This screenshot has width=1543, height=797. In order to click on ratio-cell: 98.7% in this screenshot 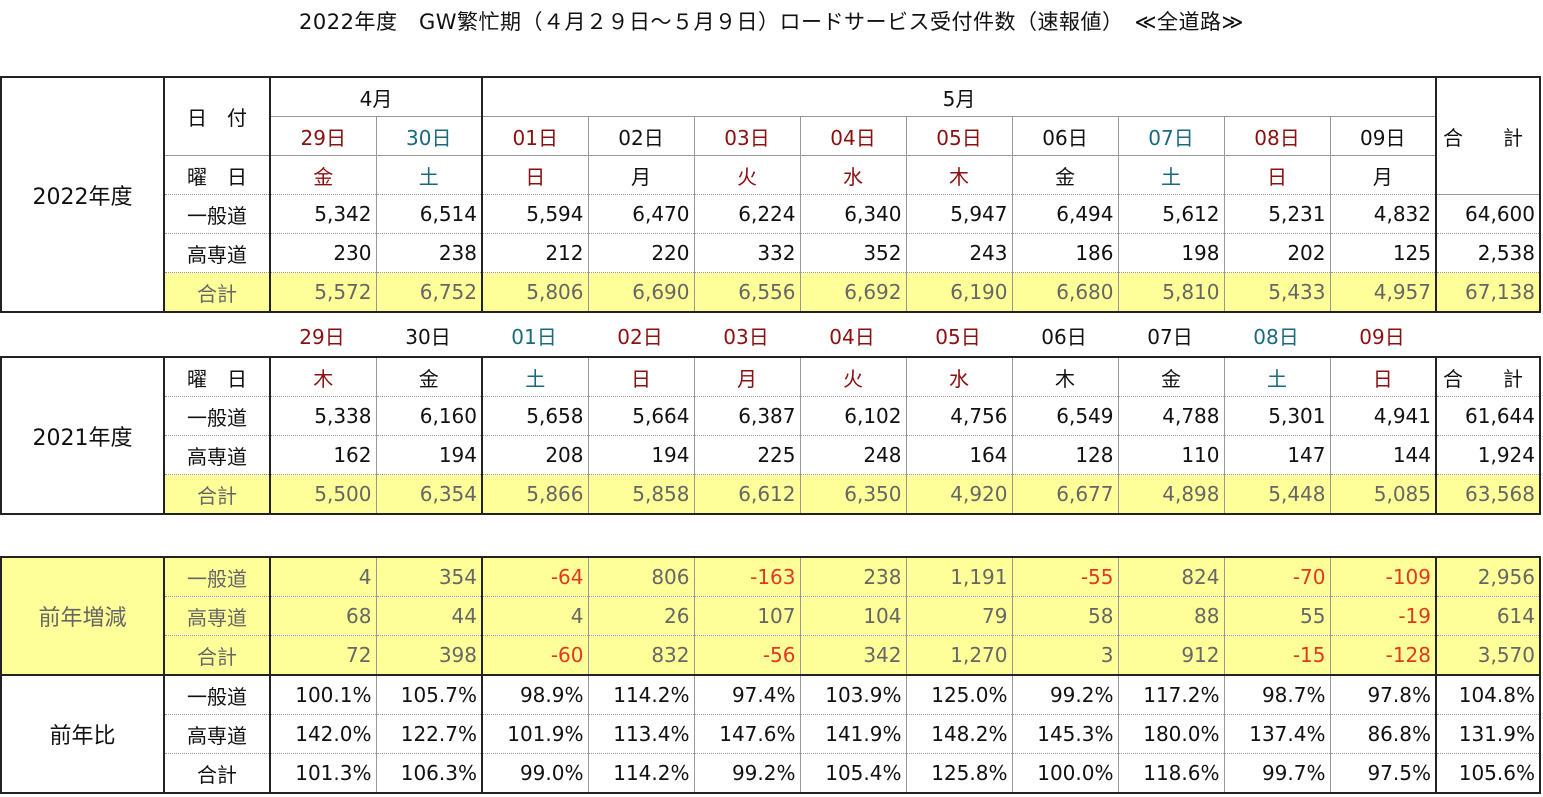, I will do `click(1276, 694)`.